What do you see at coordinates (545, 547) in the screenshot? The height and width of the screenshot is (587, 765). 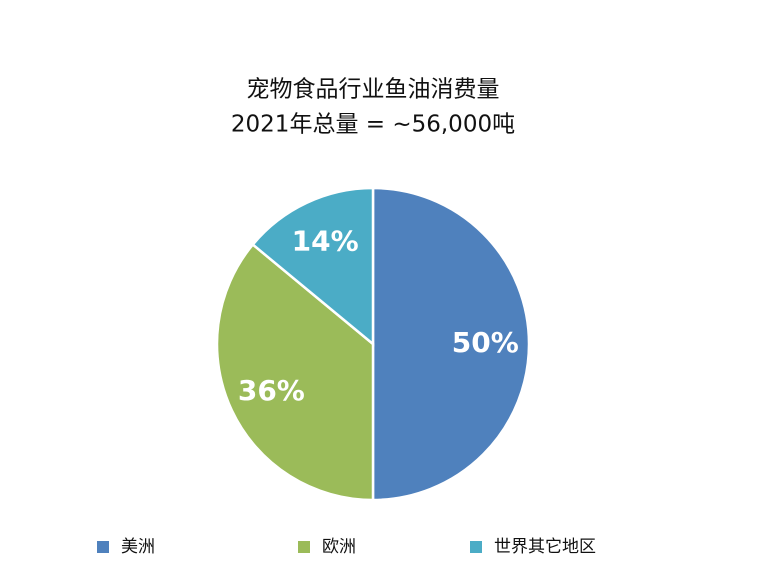 I see `legend-label: 世界其它地区` at bounding box center [545, 547].